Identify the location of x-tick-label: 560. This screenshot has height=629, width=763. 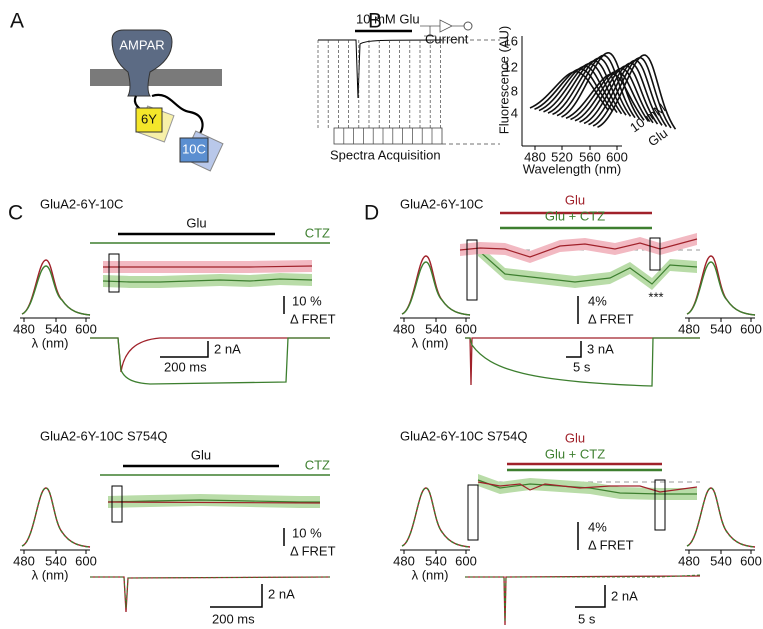
(590, 156).